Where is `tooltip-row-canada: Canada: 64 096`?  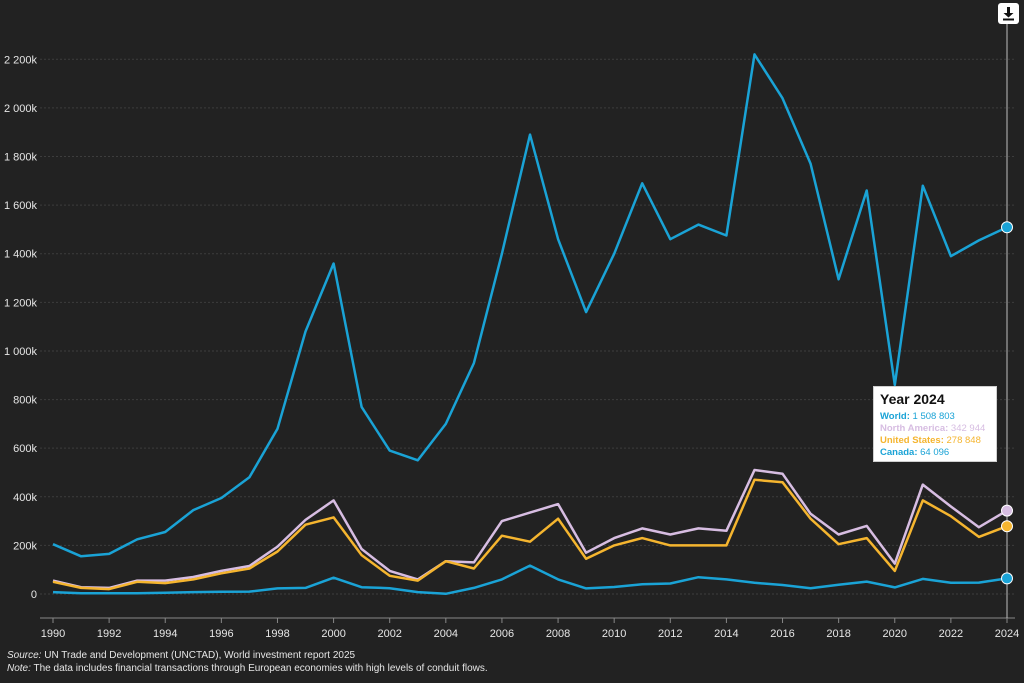
tooltip-row-canada: Canada: 64 096 is located at coordinates (935, 453).